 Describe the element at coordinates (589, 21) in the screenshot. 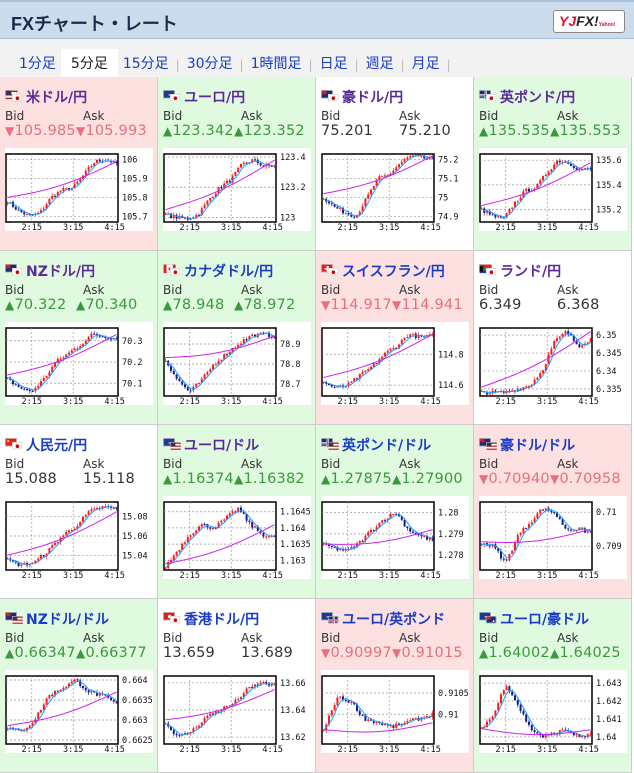

I see `yjfx-logo: YJFX!Yahoo!` at that location.